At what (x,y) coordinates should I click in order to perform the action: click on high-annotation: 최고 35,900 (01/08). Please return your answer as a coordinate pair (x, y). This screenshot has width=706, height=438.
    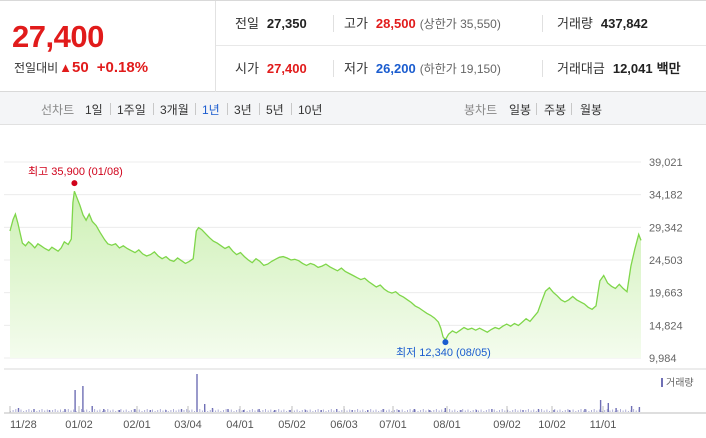
    Looking at the image, I should click on (75, 171).